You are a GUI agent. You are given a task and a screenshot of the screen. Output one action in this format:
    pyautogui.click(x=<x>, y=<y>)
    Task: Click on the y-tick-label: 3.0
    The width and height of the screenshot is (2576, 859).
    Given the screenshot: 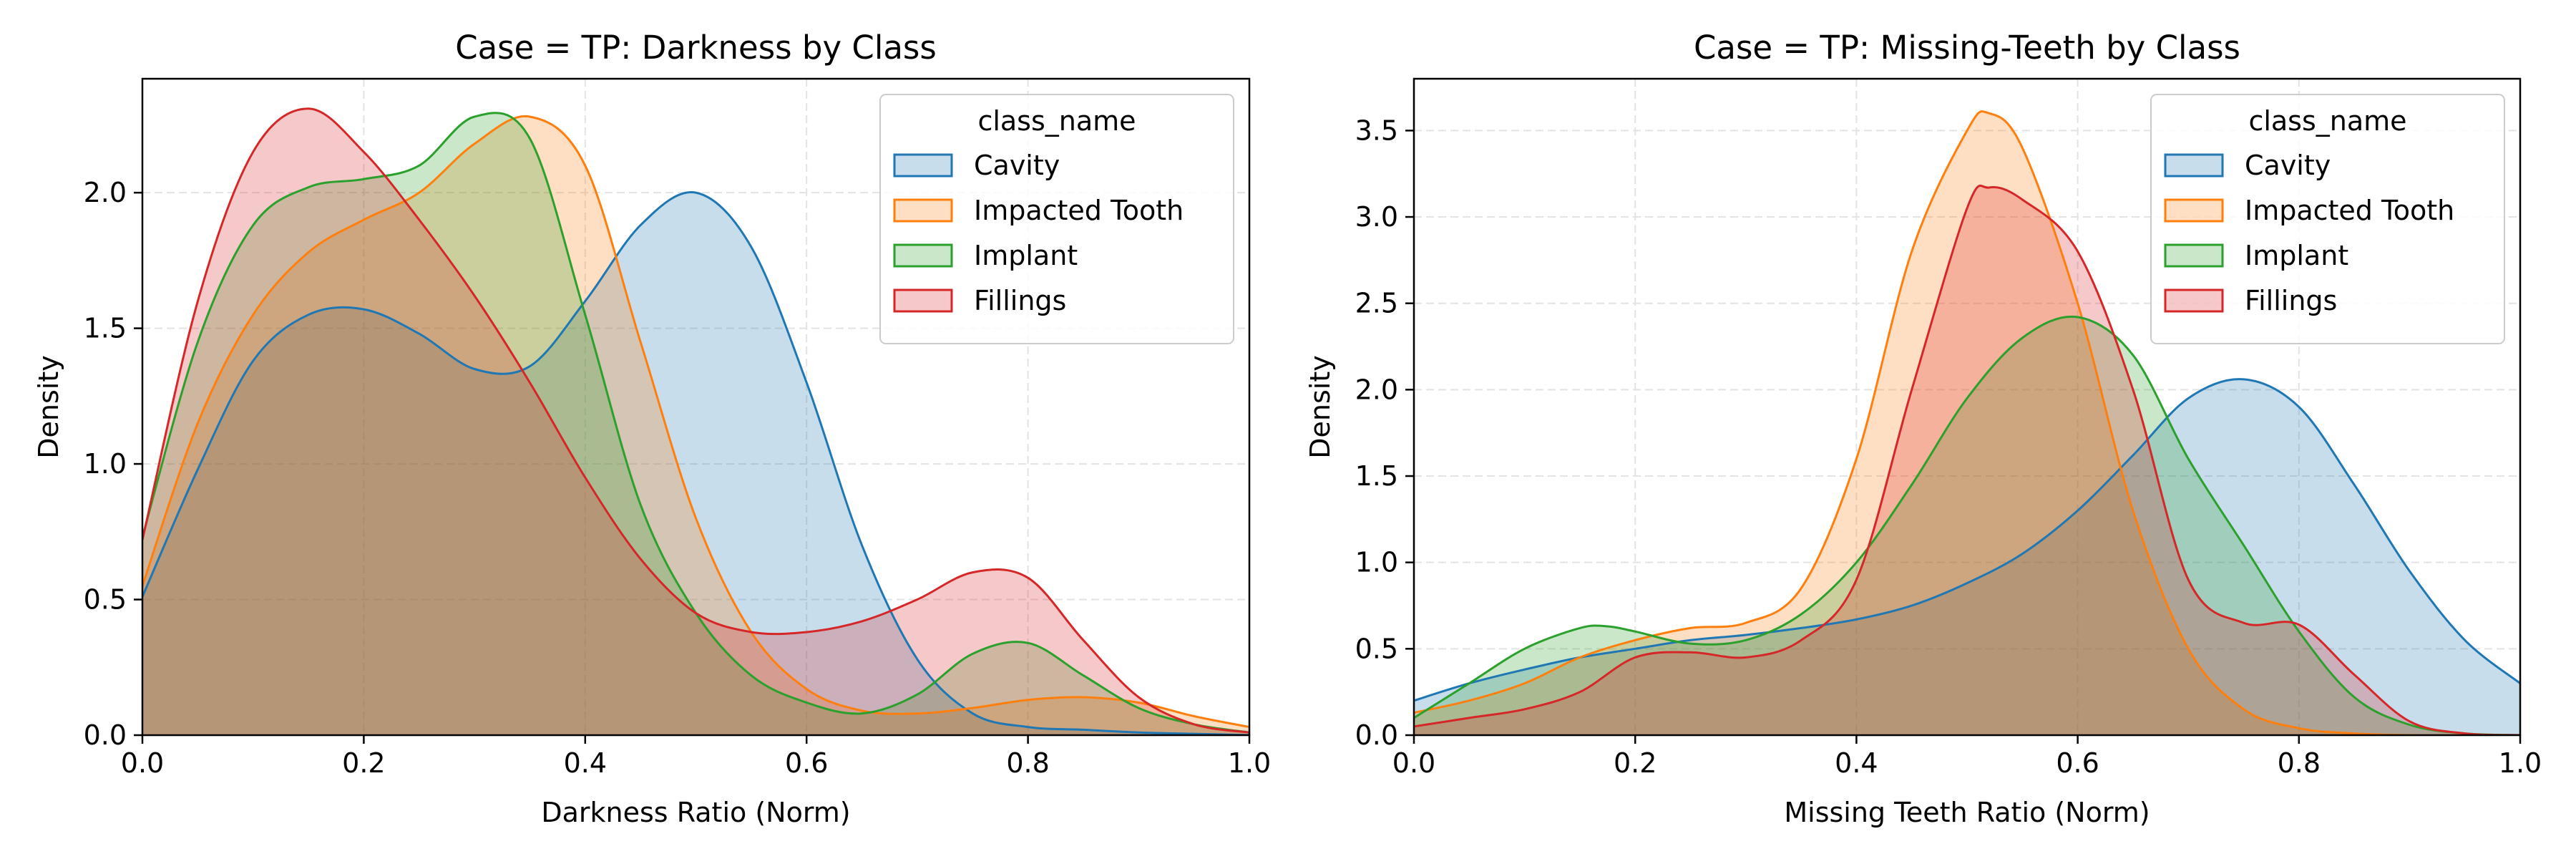 What is the action you would take?
    pyautogui.click(x=1376, y=217)
    